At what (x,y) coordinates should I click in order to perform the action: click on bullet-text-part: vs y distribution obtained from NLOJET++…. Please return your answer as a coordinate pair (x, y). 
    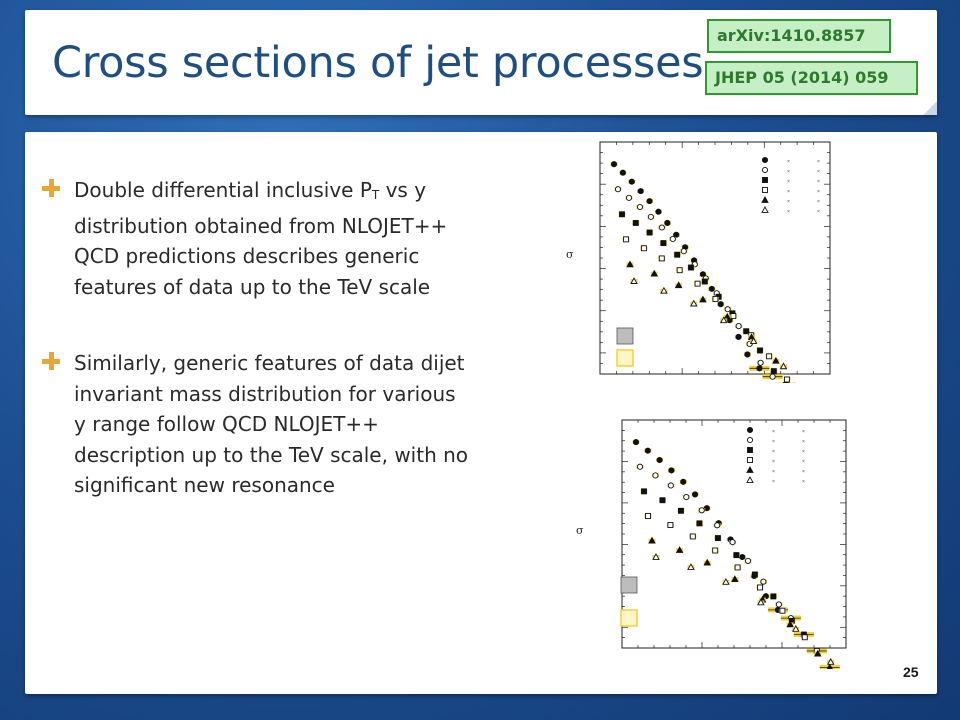
    Looking at the image, I should click on (261, 238).